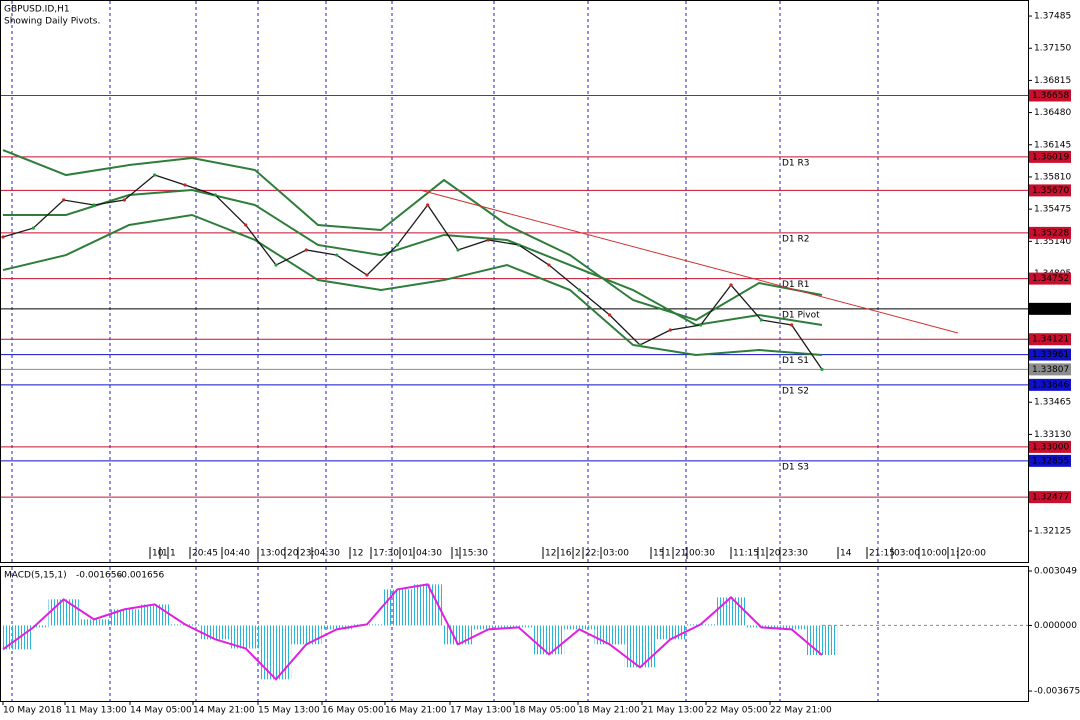  I want to click on time-label: 23:, so click(307, 554).